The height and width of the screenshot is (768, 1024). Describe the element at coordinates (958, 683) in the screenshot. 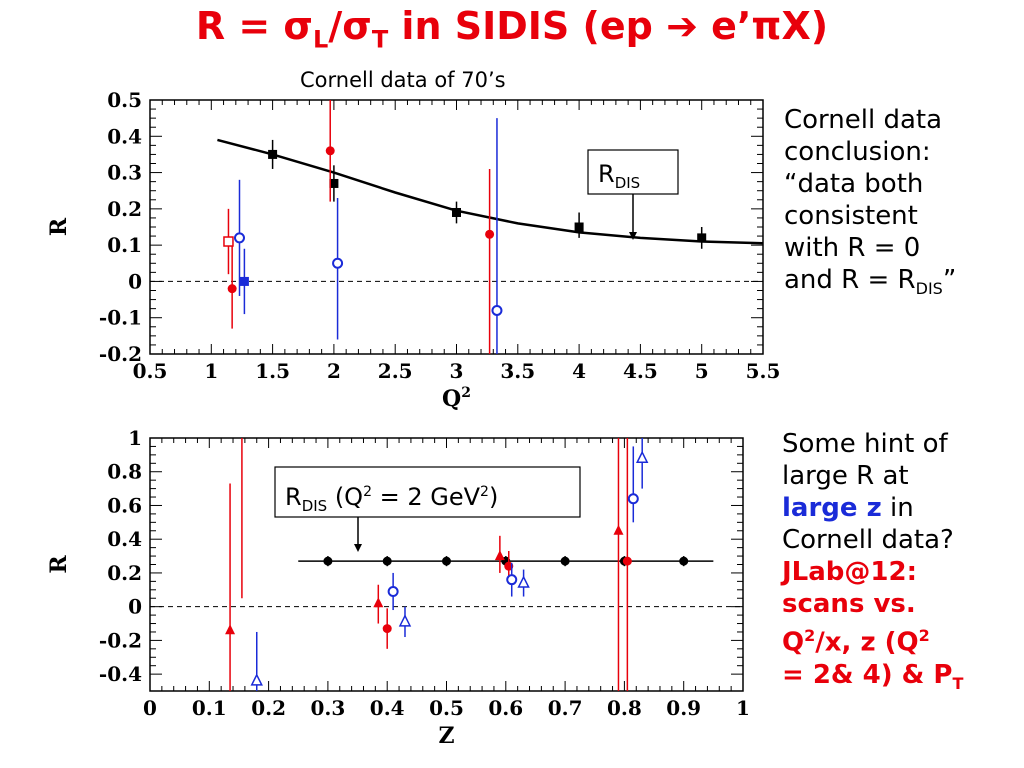

I see `note-sub: T` at that location.